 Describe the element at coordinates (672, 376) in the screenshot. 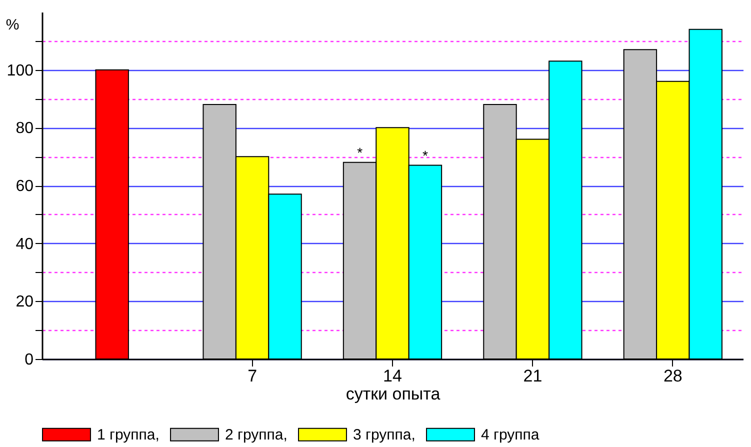

I see `x-tick-label: 28` at that location.